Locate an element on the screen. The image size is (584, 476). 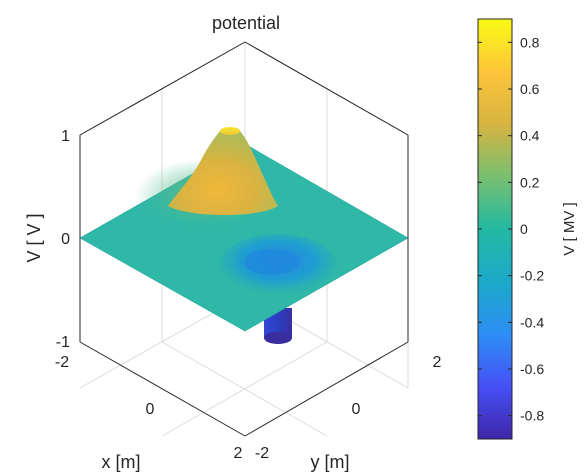
colorbar-label: V [ MV ] is located at coordinates (569, 228).